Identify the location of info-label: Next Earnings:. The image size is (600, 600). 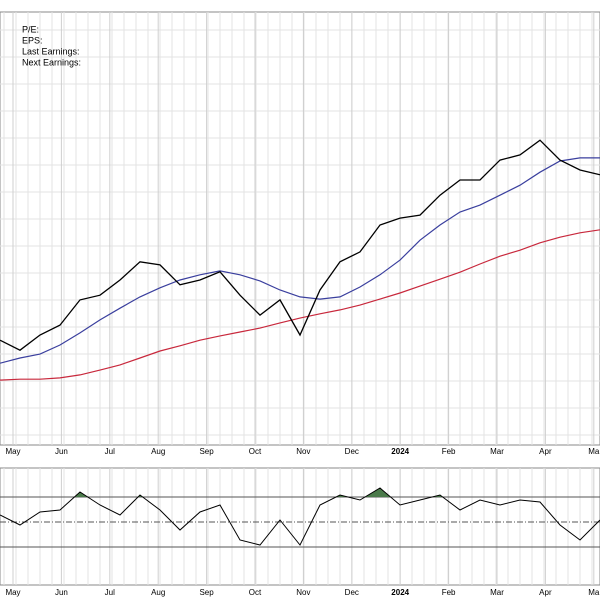
(51, 62).